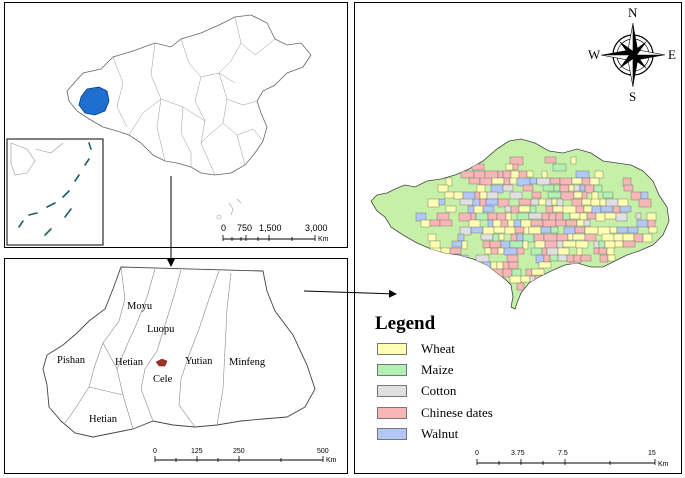  Describe the element at coordinates (161, 329) in the screenshot. I see `county-label-luopu: Luopu` at that location.